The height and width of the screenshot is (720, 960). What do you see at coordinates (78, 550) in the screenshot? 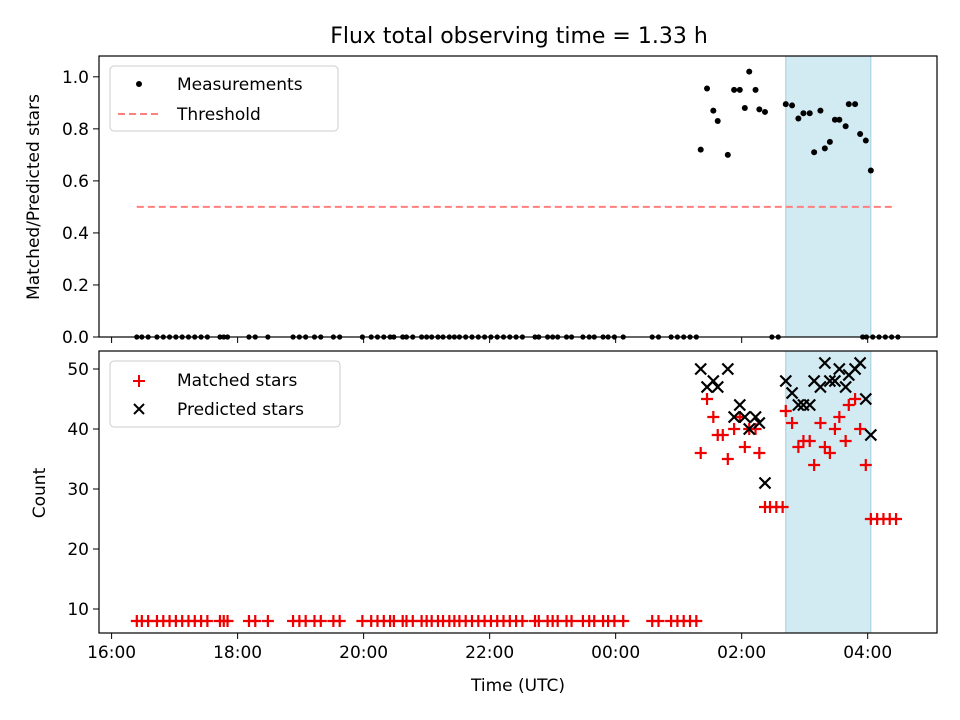
I see `bottom-y-tick-label: 20` at bounding box center [78, 550].